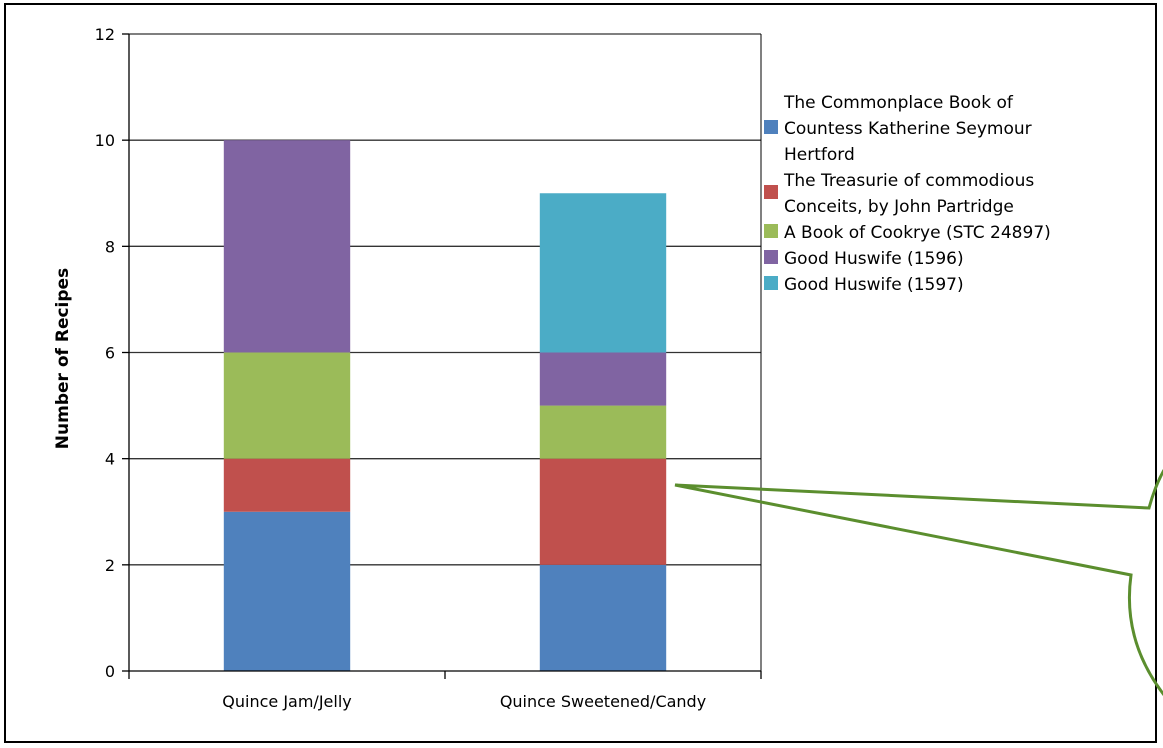 The height and width of the screenshot is (748, 1163). What do you see at coordinates (110, 671) in the screenshot?
I see `y-tick-label-0: 0` at bounding box center [110, 671].